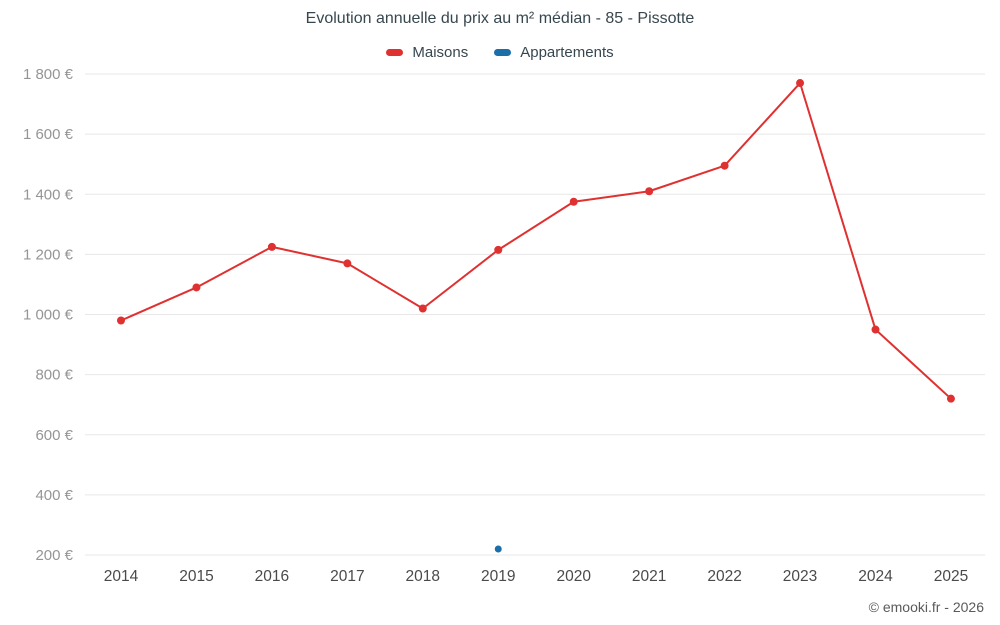 The height and width of the screenshot is (625, 1000). I want to click on legend-item-appartements: Appartements, so click(554, 52).